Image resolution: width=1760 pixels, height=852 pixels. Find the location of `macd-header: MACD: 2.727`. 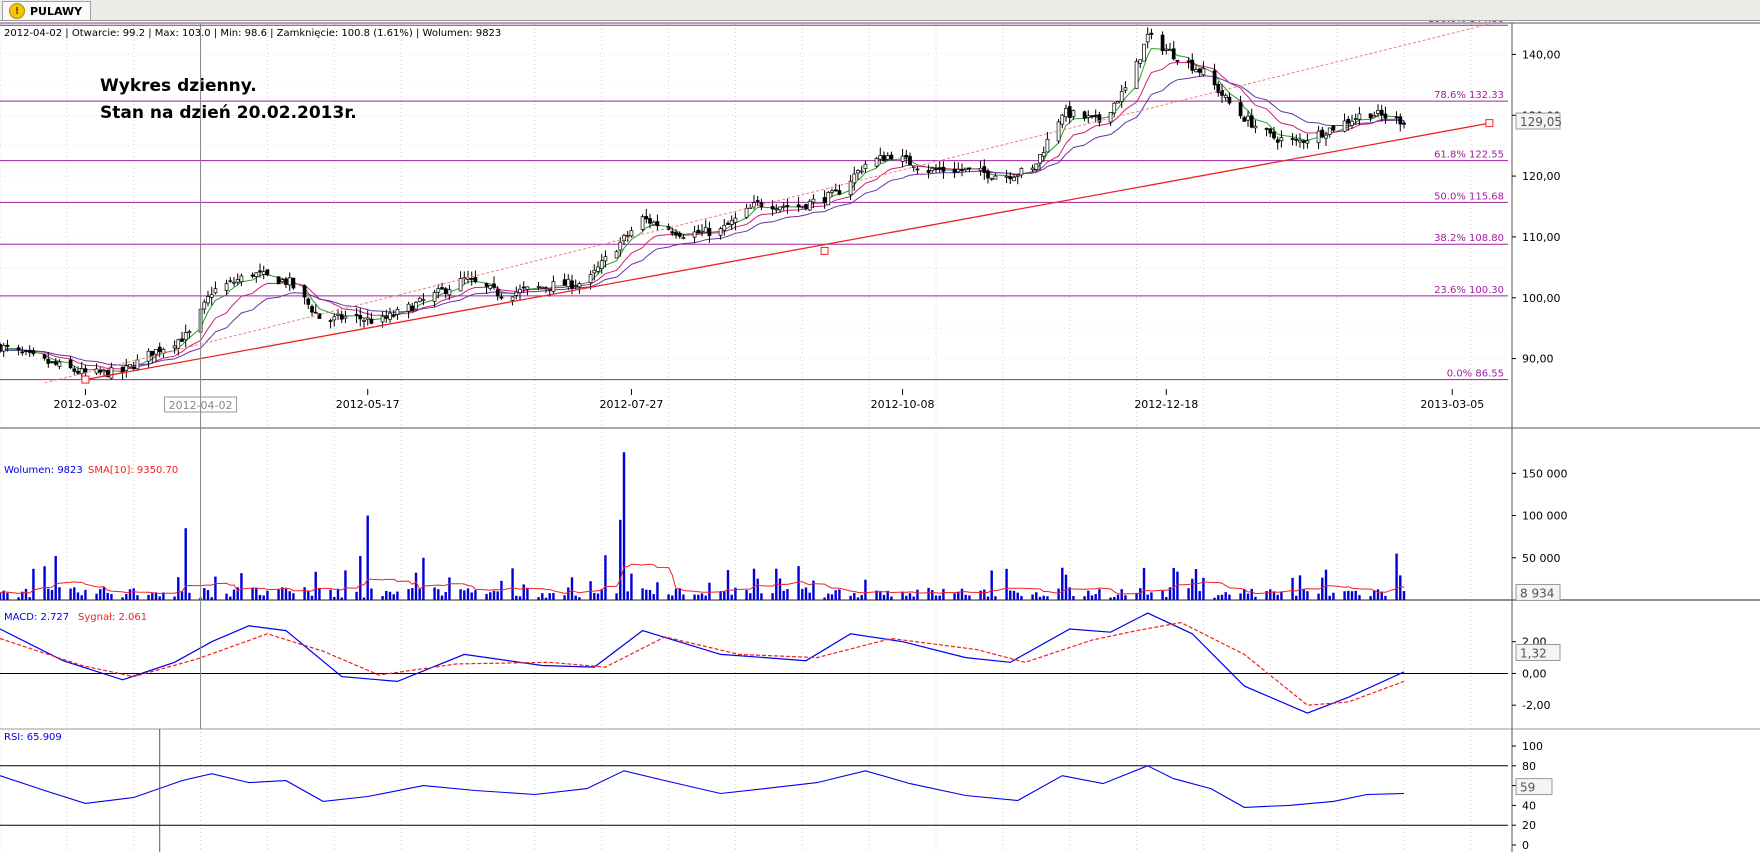

macd-header: MACD: 2.727 is located at coordinates (36, 617).